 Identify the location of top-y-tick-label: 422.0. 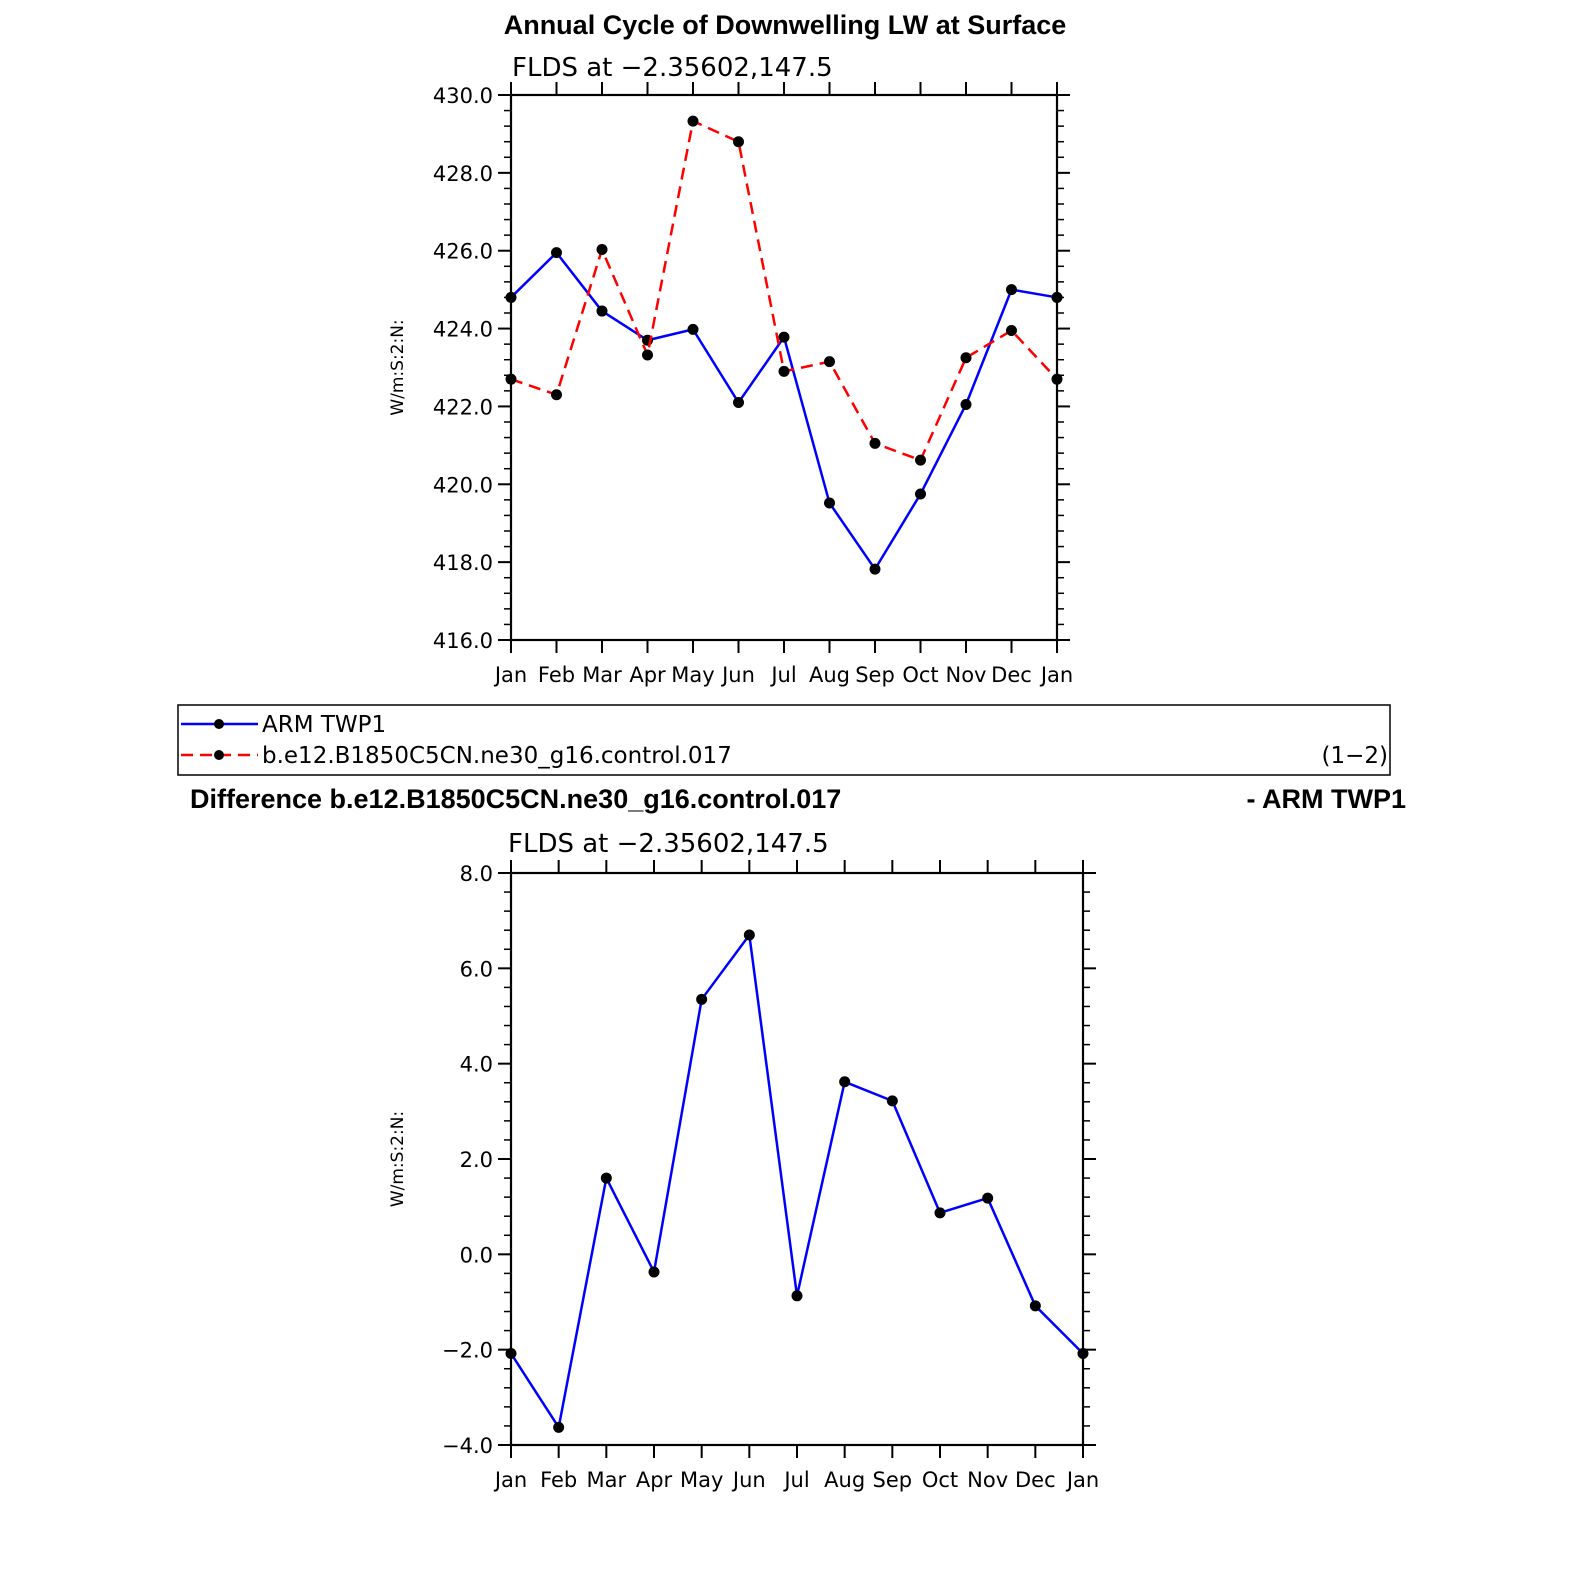
(463, 407).